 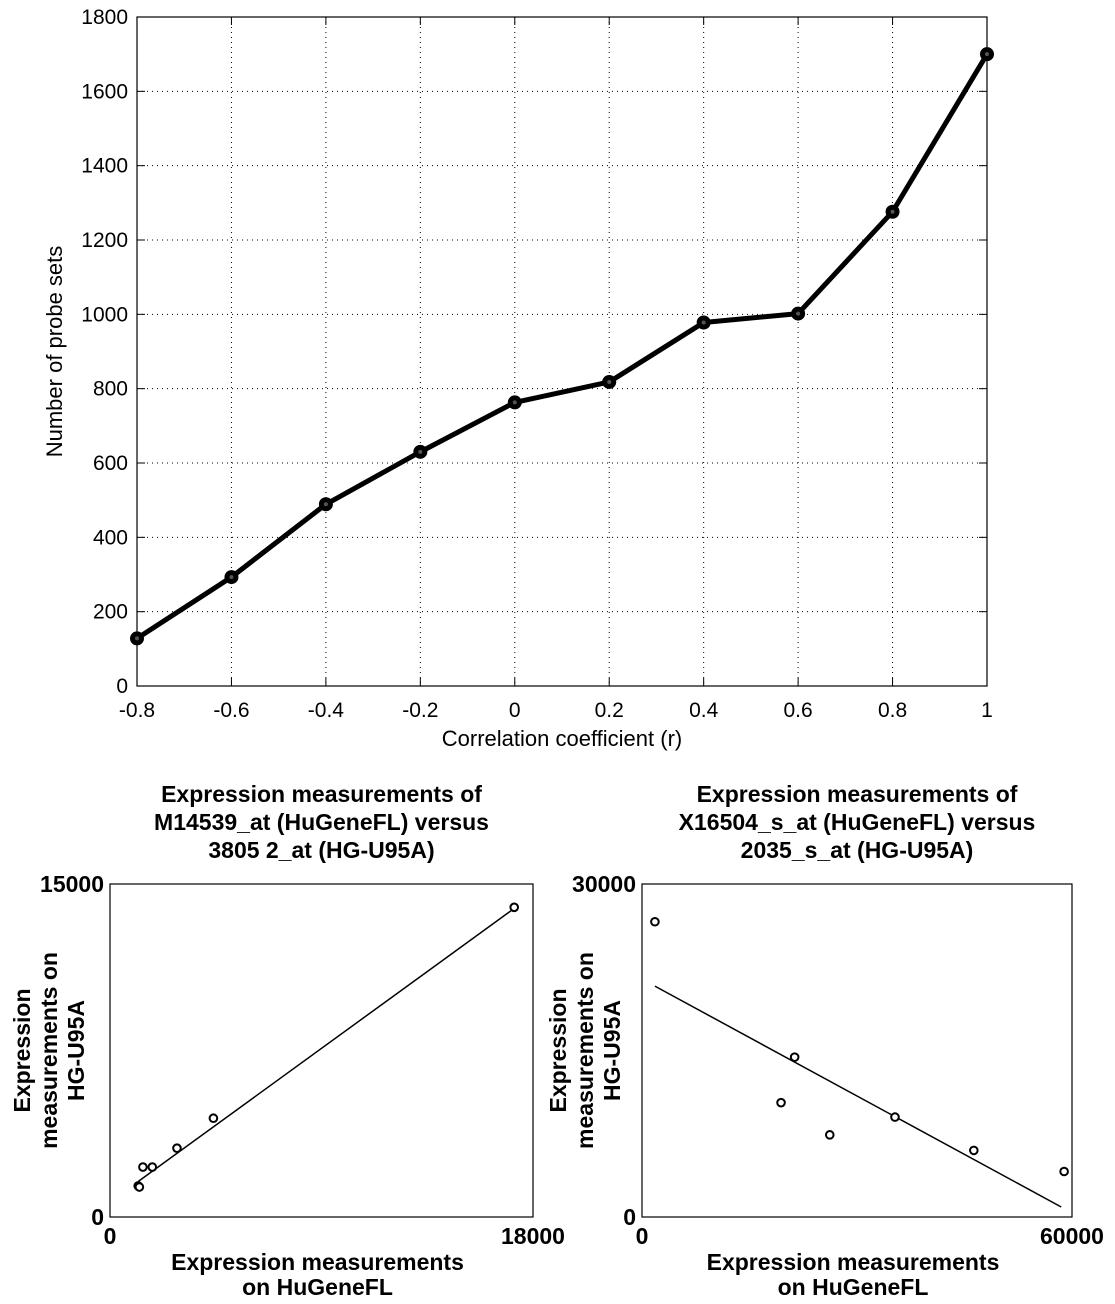 I want to click on x-tick-label: 0.6, so click(x=798, y=710).